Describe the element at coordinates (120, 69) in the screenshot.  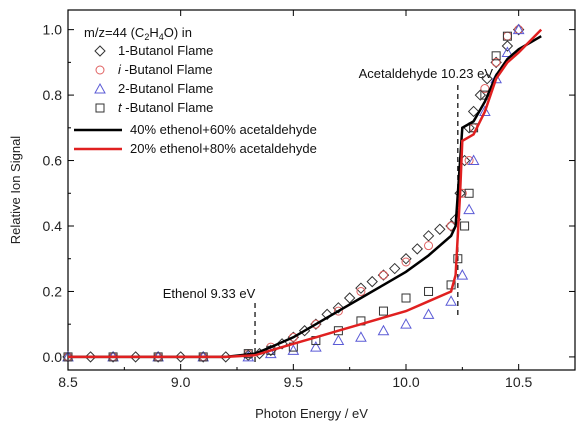
I see `legend-entry-prefix: i` at that location.